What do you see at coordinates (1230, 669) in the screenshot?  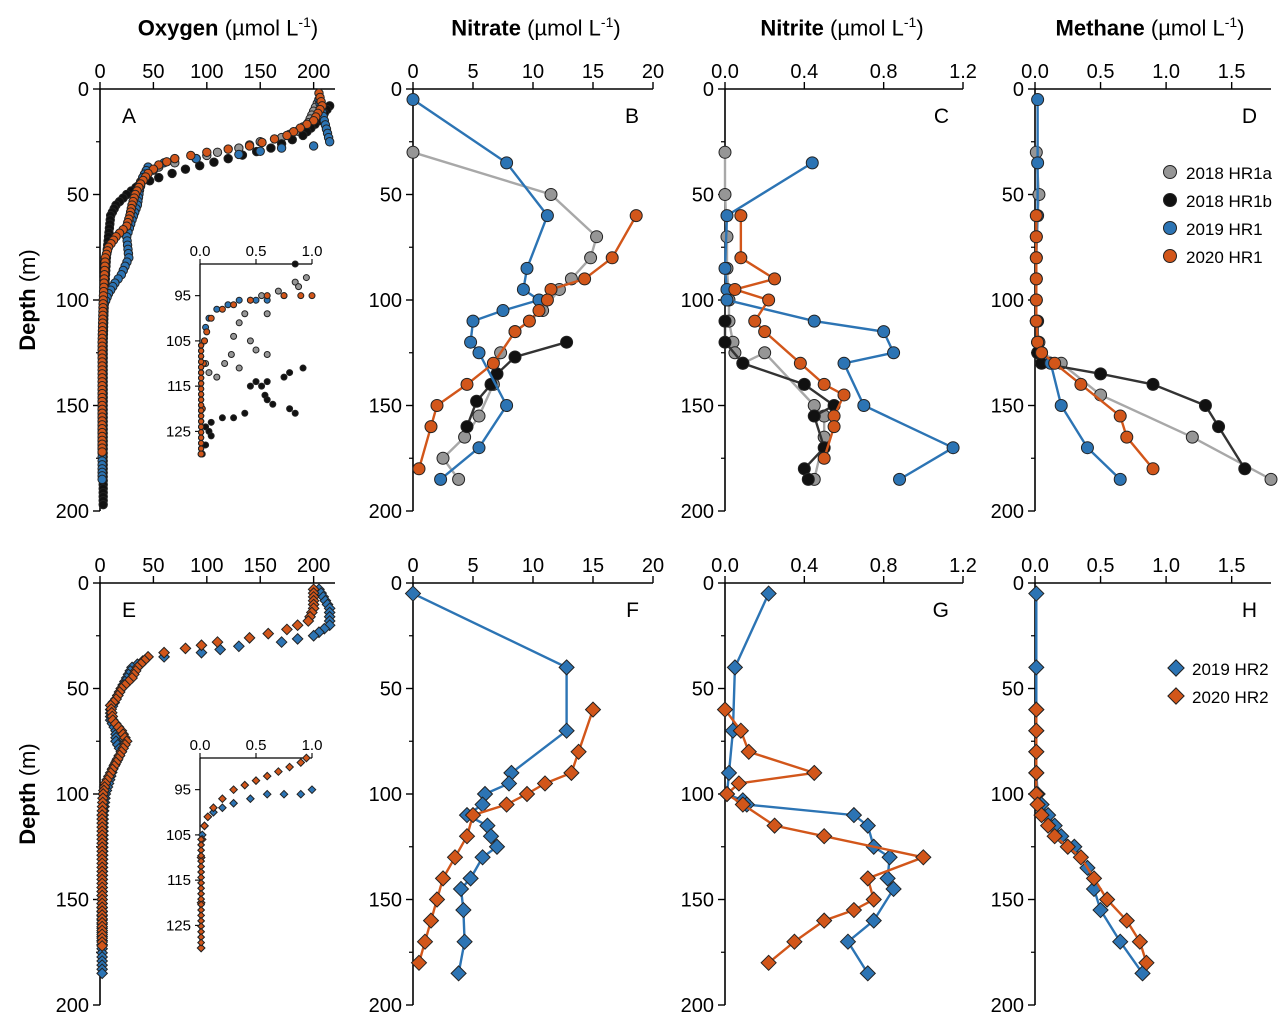 I see `legend-label: 2019 HR2` at bounding box center [1230, 669].